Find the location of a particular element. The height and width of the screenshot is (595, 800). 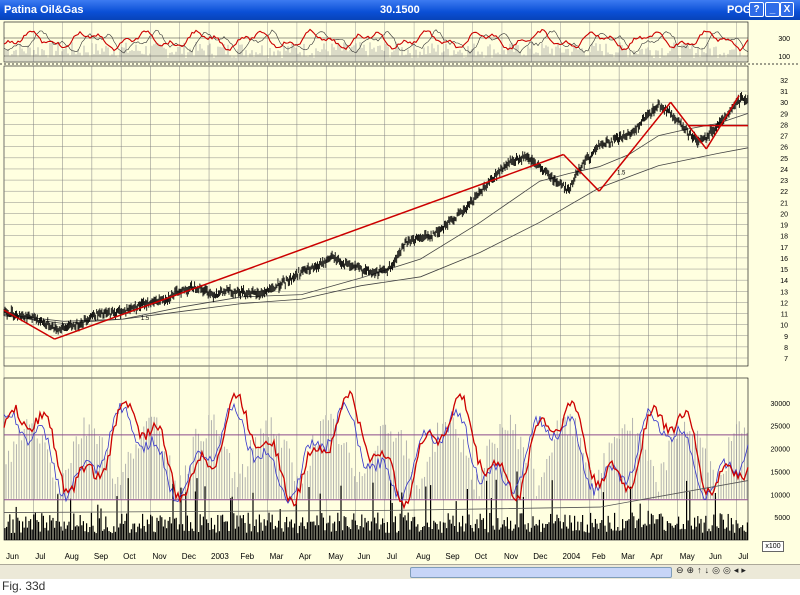

price-tick-label: 13 is located at coordinates (784, 292).